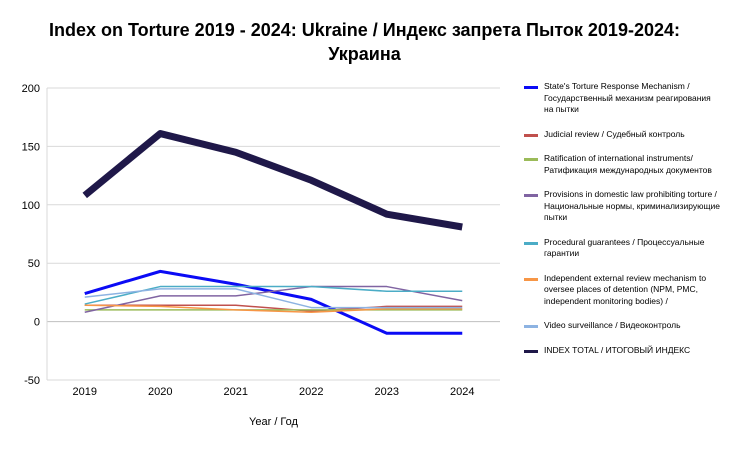  Describe the element at coordinates (462, 392) in the screenshot. I see `x-tick-label: 2024` at that location.